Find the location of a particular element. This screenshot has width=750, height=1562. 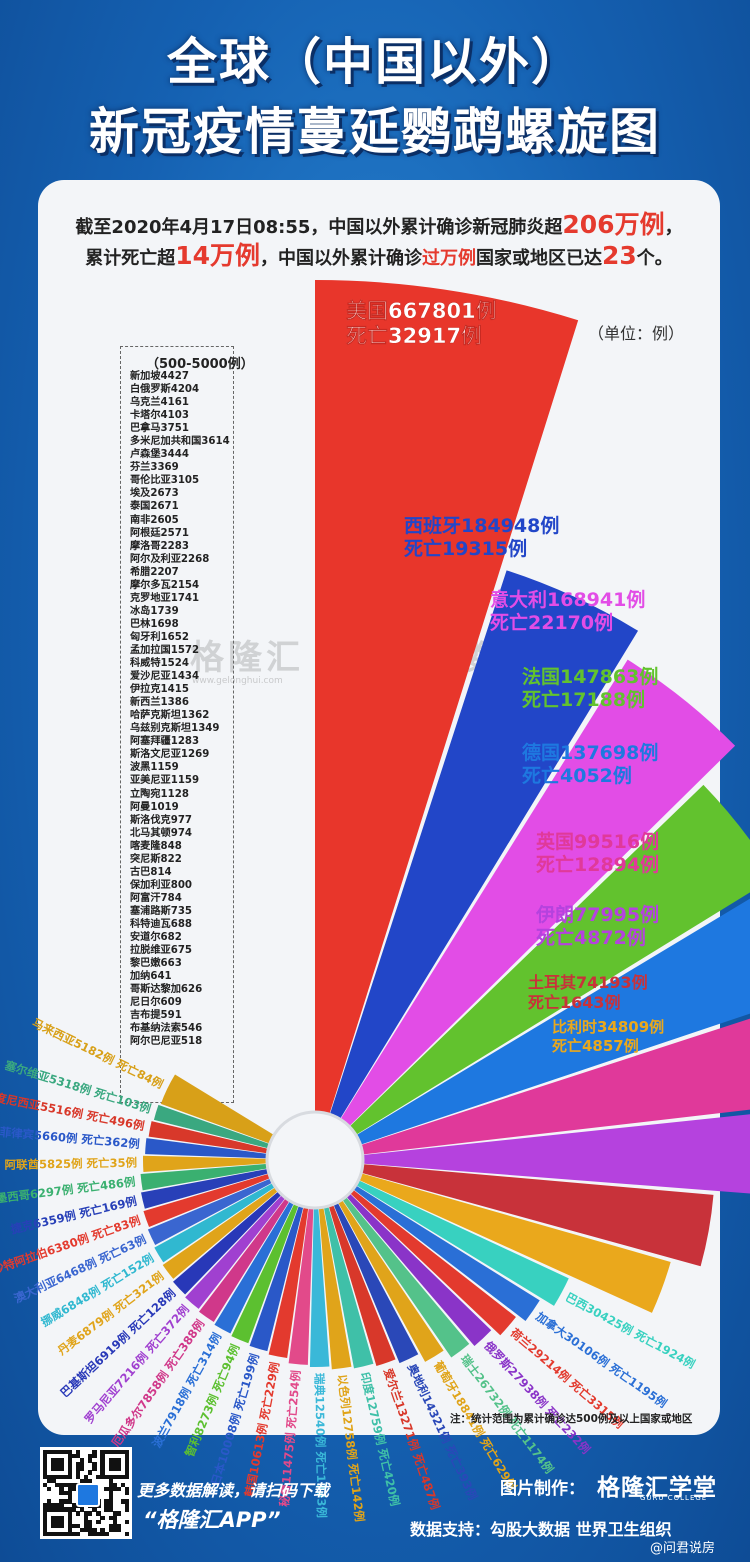

small-country-item: 科威特1524 is located at coordinates (159, 664).